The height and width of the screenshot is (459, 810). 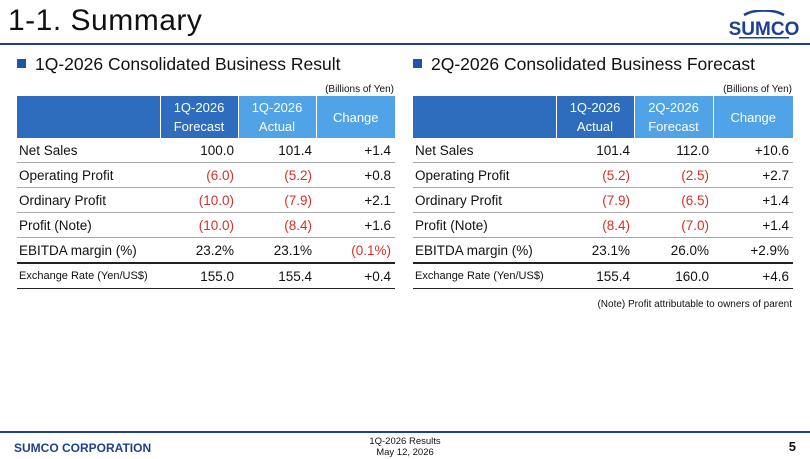 I want to click on header-col1: 1Q-2026 Actual, so click(x=594, y=117).